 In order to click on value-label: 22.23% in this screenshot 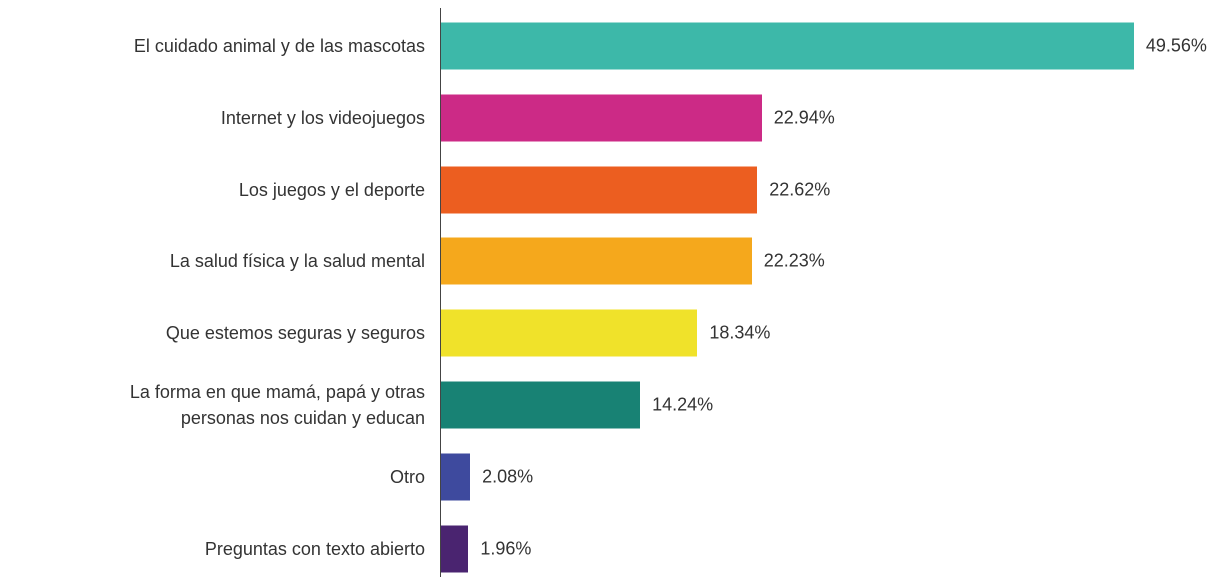, I will do `click(794, 260)`.